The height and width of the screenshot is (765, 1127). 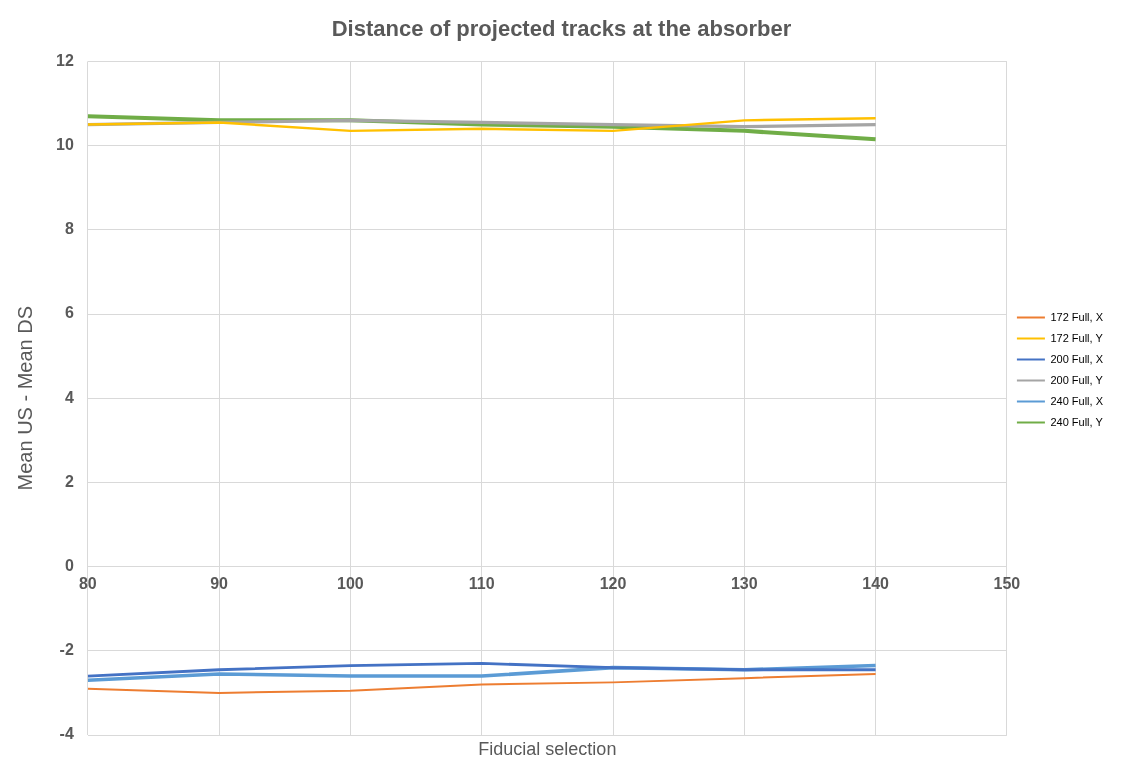 What do you see at coordinates (66, 650) in the screenshot?
I see `y-tick-label: -2` at bounding box center [66, 650].